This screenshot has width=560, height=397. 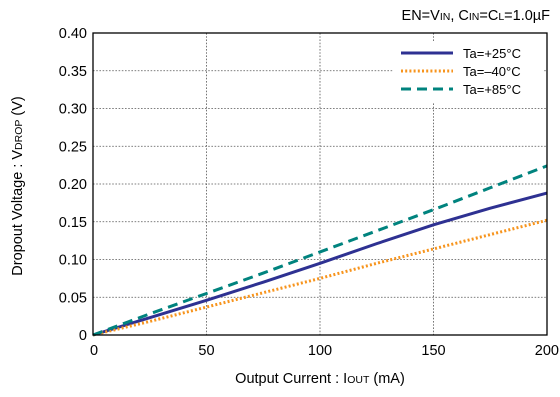 I want to click on condition-cin: , C, so click(x=459, y=16).